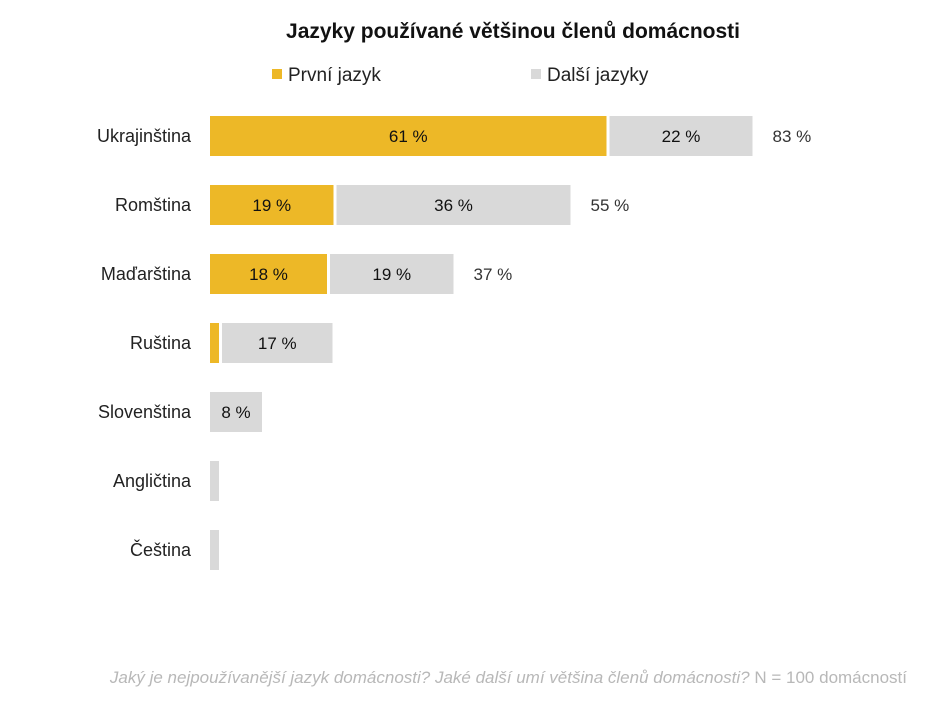 This screenshot has height=711, width=925. I want to click on legend: První jazyk Další jazyky, so click(460, 75).